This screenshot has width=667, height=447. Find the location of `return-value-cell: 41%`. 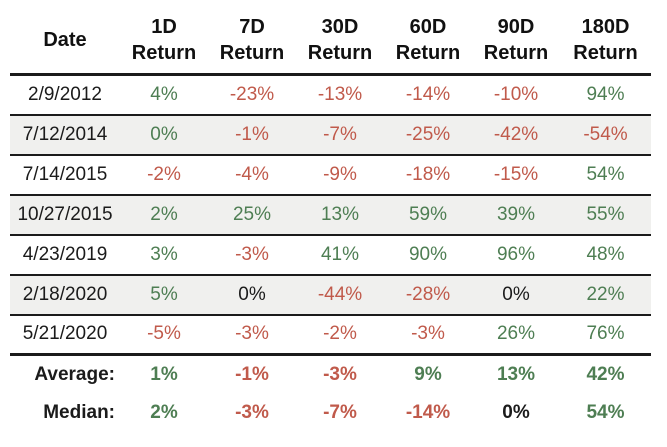

return-value-cell: 41% is located at coordinates (340, 255).